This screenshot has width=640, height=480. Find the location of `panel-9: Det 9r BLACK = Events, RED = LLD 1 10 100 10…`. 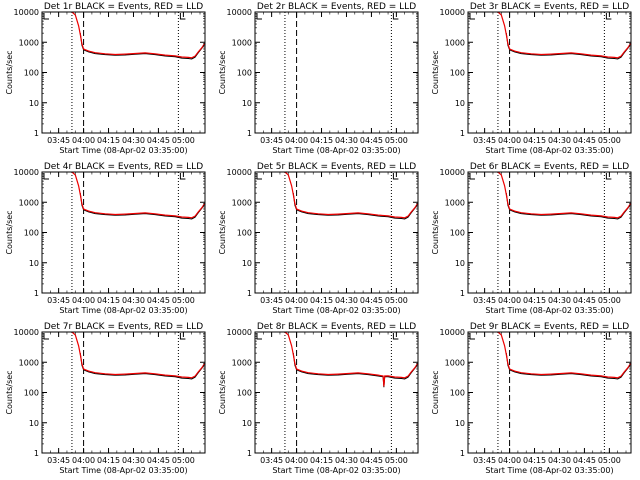

panel-9: Det 9r BLACK = Events, RED = LLD 1 10 100 10… is located at coordinates (531, 398).